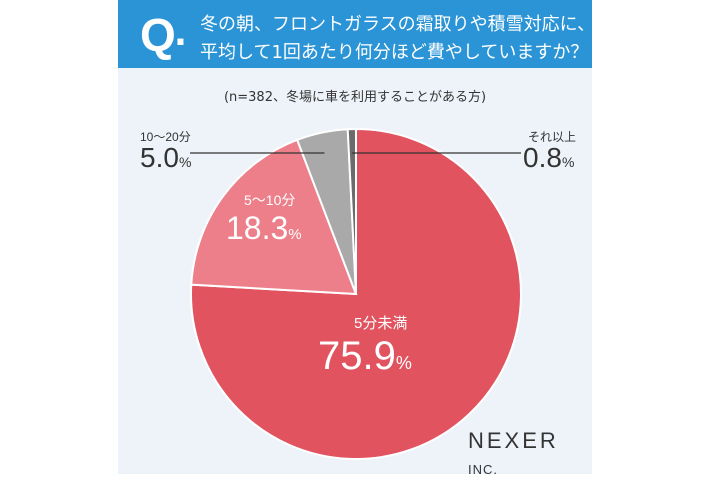 The height and width of the screenshot is (480, 710). Describe the element at coordinates (365, 356) in the screenshot. I see `value-label-0: 75.9%` at that location.